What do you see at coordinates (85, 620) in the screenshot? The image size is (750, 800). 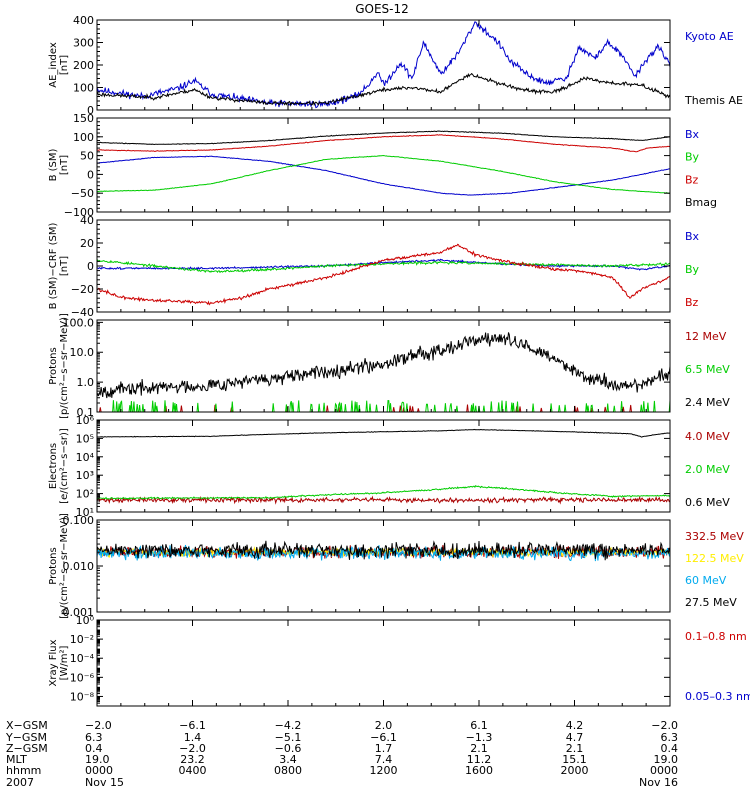 I see `xray-ytick-label: 10⁰` at bounding box center [85, 620].